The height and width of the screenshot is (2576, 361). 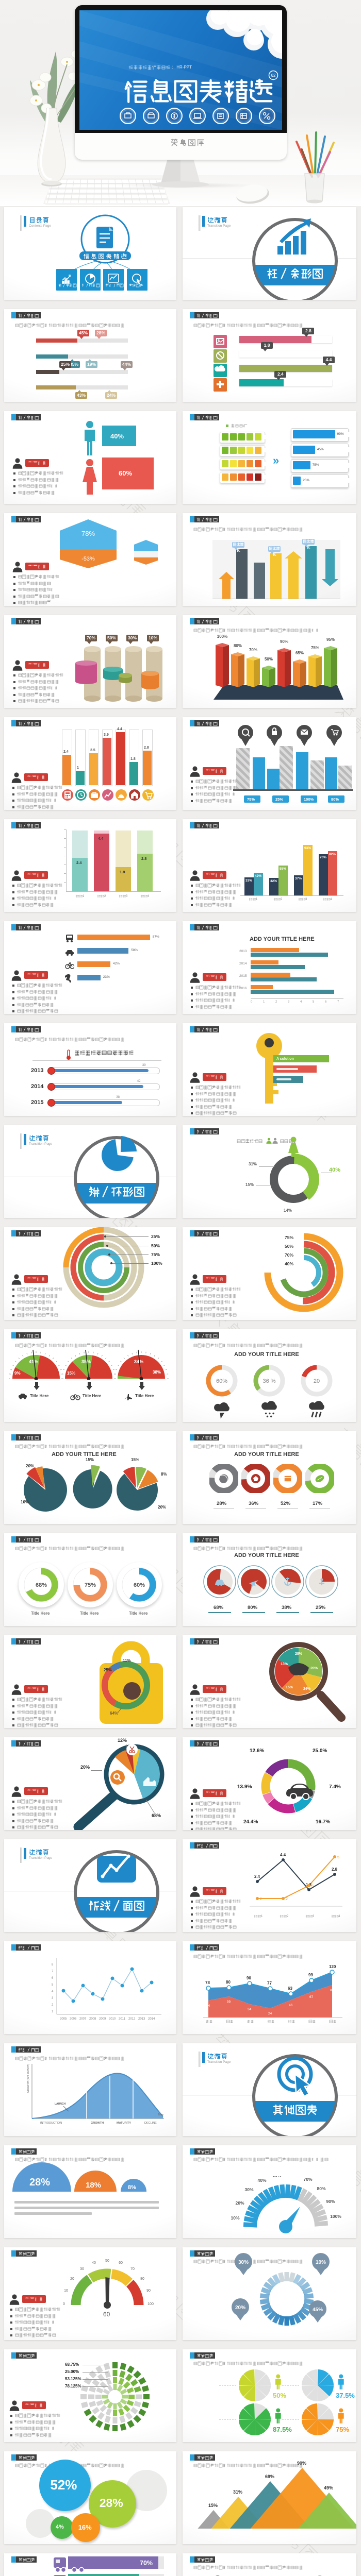 What do you see at coordinates (229, 2002) in the screenshot?
I see `svg-text: 55` at bounding box center [229, 2002].